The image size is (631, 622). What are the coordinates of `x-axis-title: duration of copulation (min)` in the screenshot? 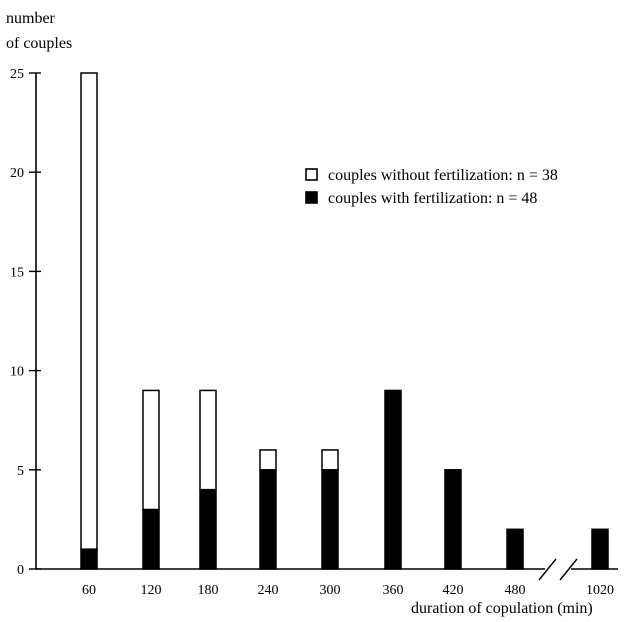 It's located at (502, 608).